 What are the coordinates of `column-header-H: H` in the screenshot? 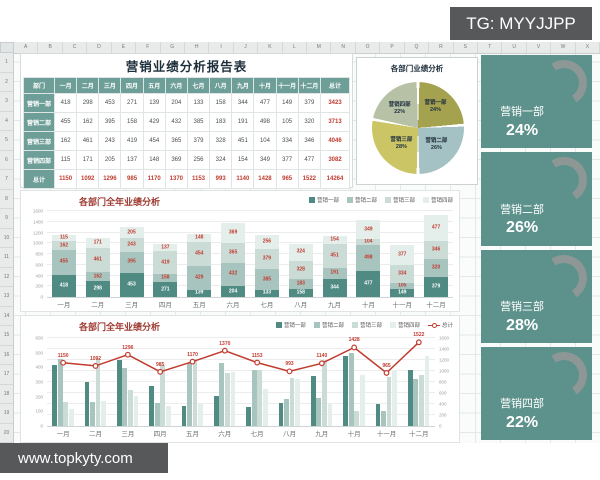 It's located at (197, 47).